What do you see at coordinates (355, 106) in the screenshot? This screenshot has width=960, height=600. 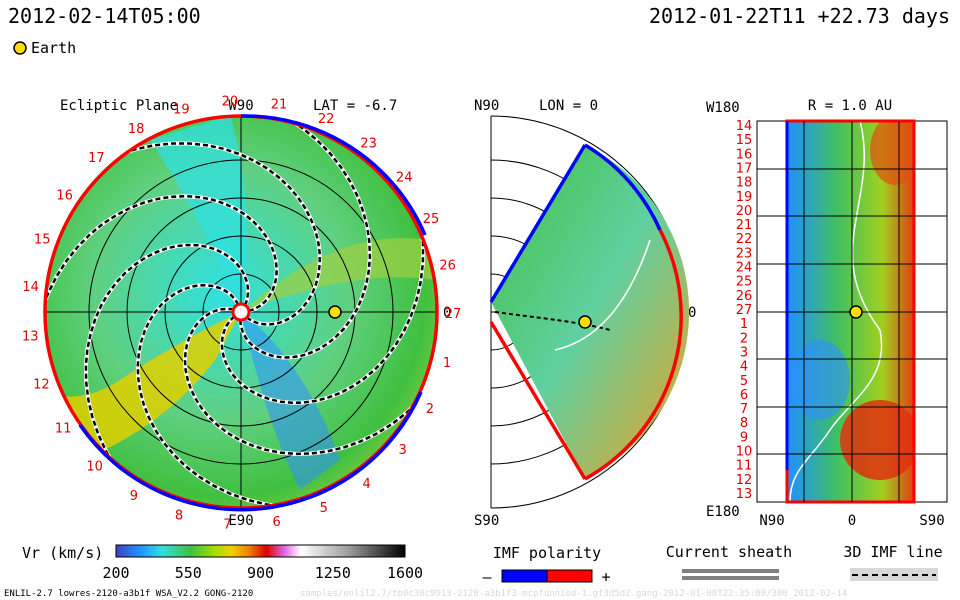 I see `ecliptic-lat-label: LAT = -6.7` at bounding box center [355, 106].